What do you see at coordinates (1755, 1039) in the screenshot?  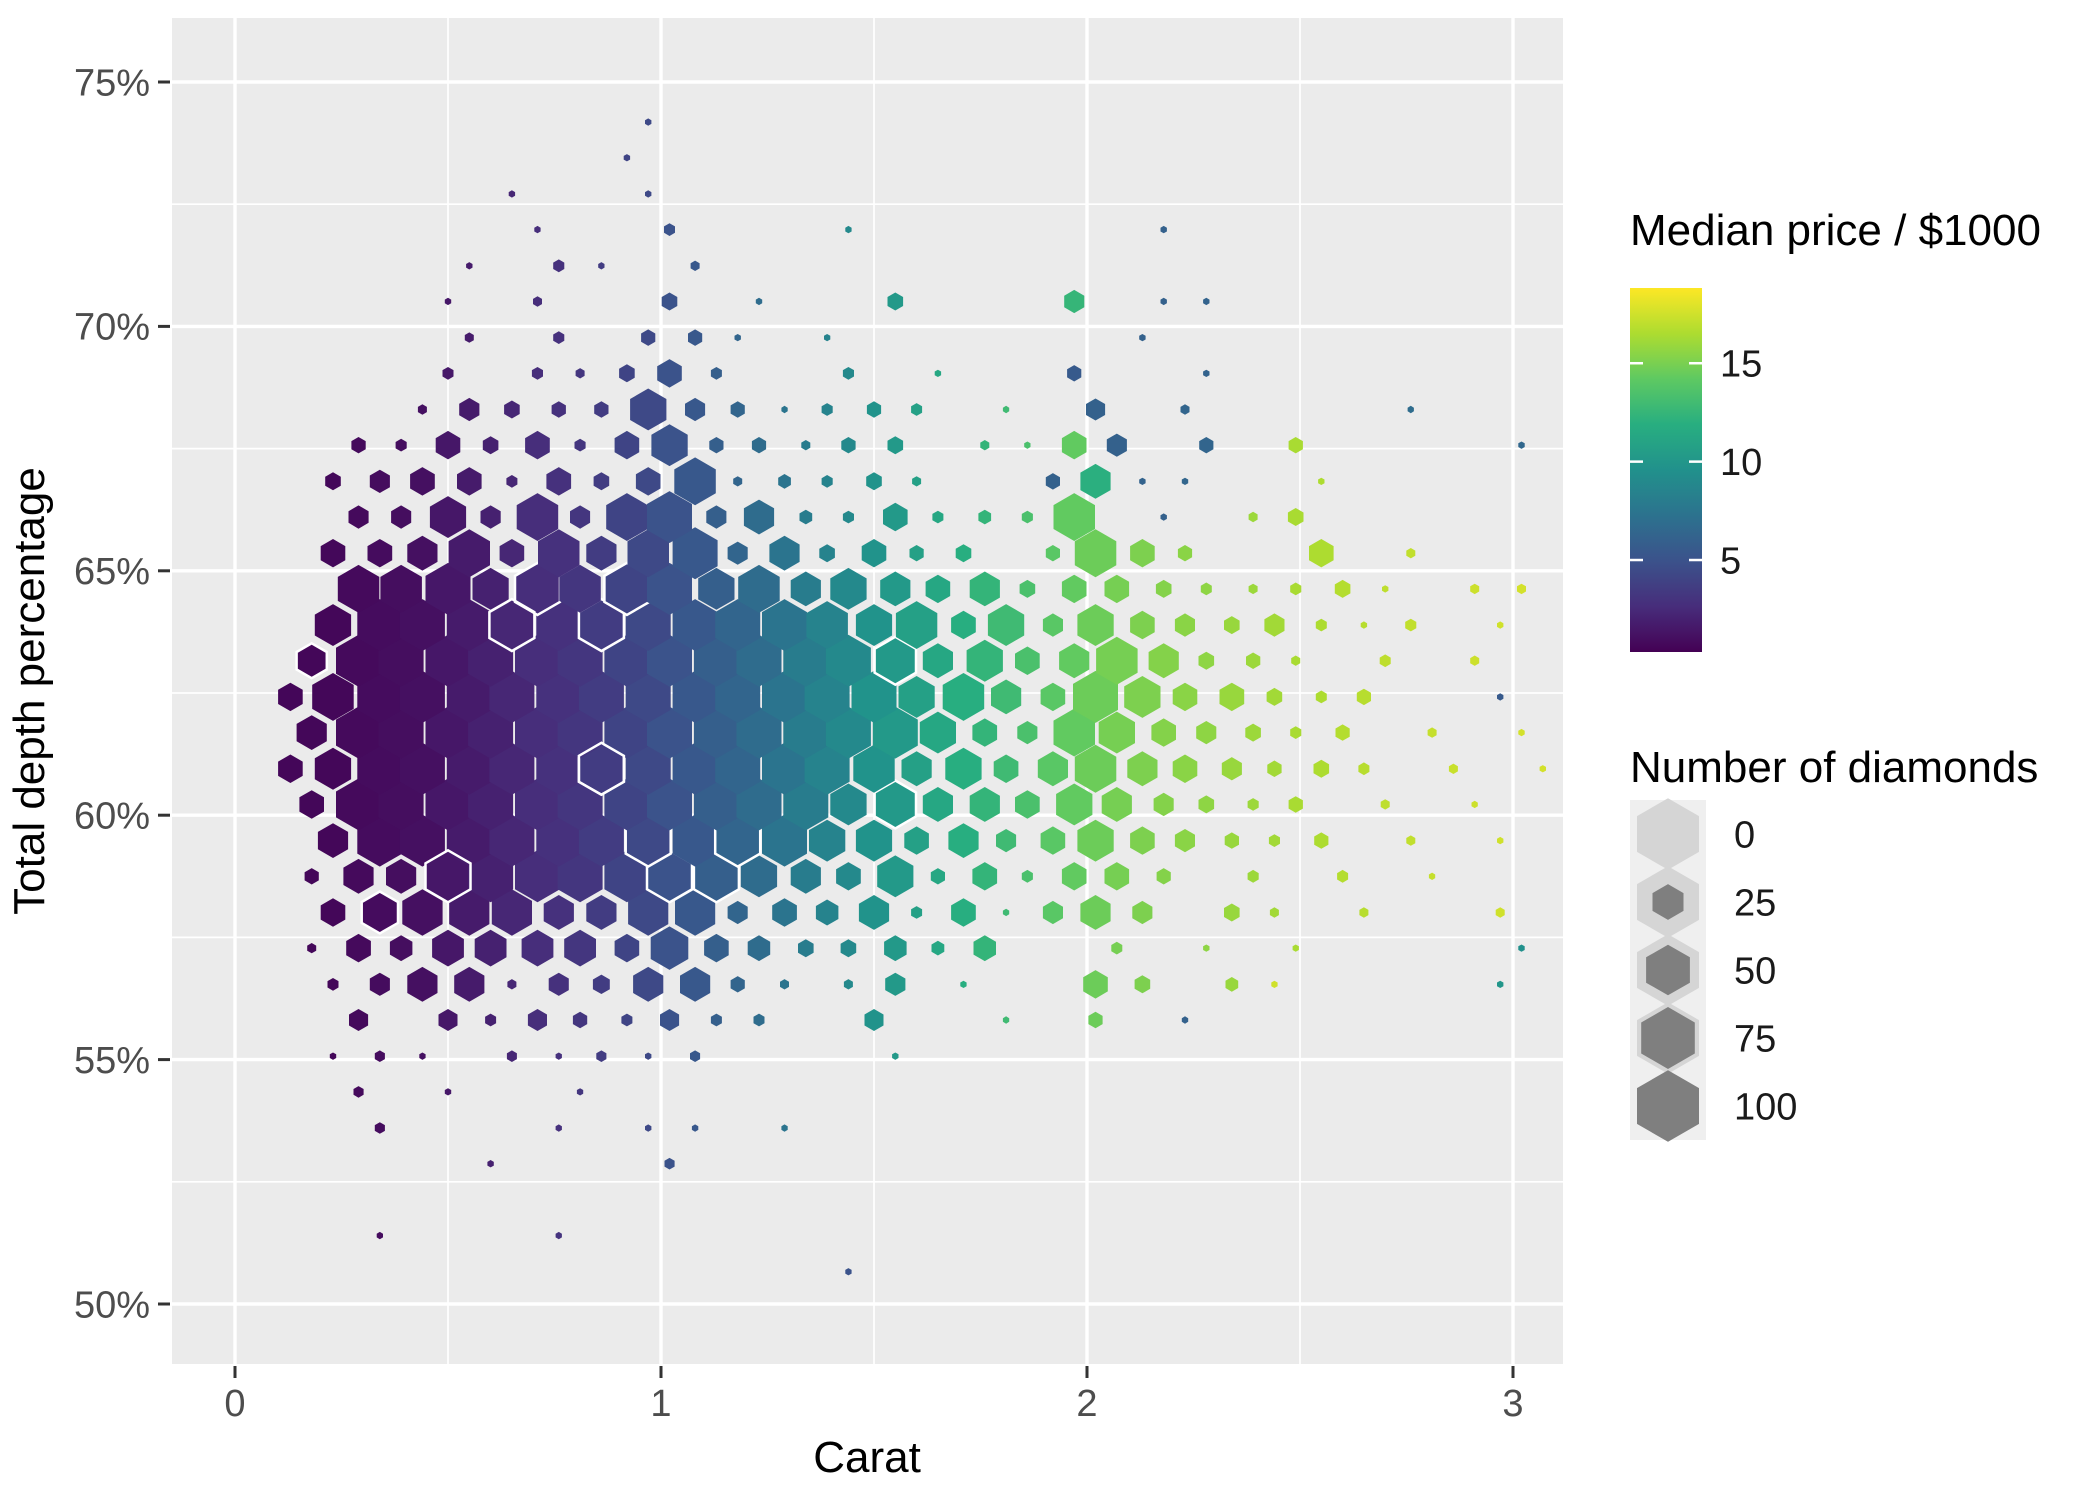 I see `size-legend-label: 75` at bounding box center [1755, 1039].